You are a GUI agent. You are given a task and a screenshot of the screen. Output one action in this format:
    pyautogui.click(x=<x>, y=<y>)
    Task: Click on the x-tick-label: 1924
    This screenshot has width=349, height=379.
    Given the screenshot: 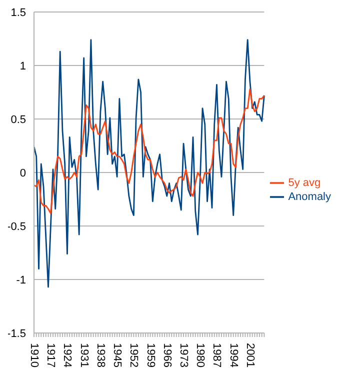 What is the action you would take?
    pyautogui.click(x=67, y=355)
    